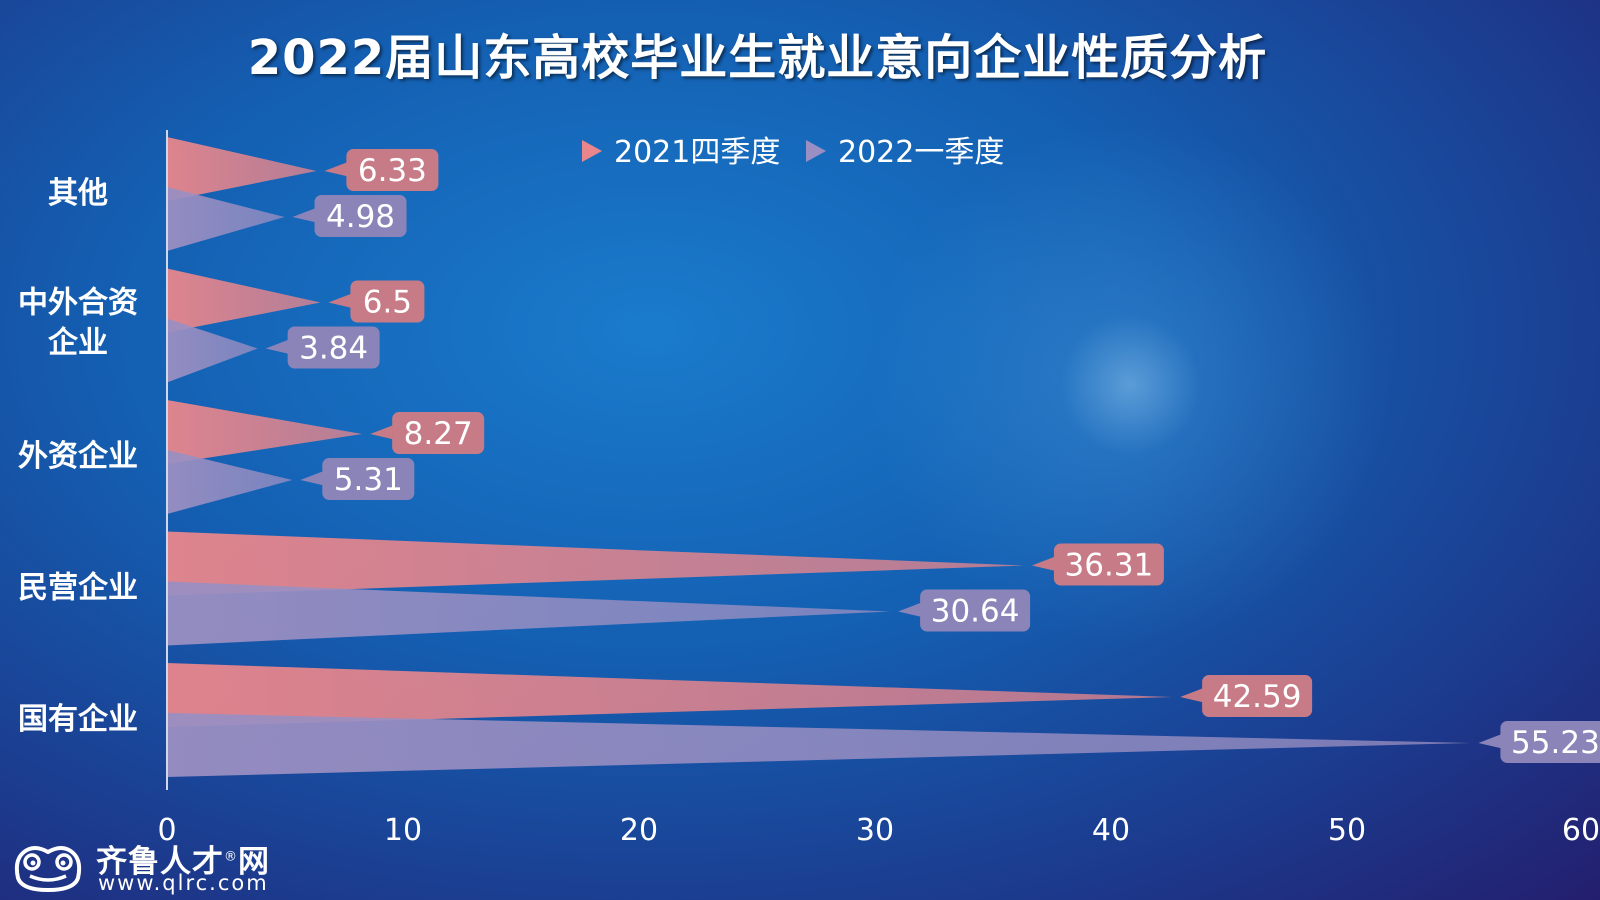 This screenshot has width=1600, height=900. Describe the element at coordinates (1581, 830) in the screenshot. I see `x-tick-label-6: 60` at that location.